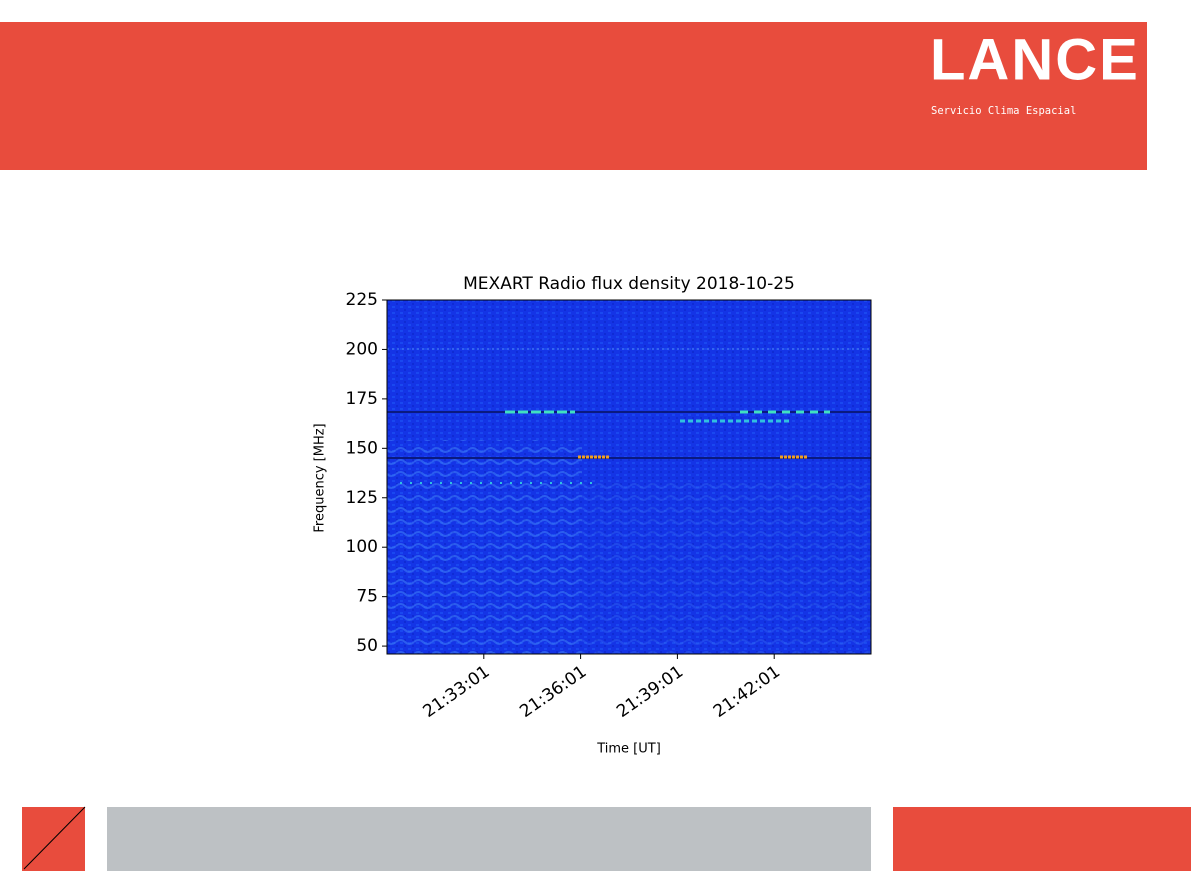 Image resolution: width=1191 pixels, height=893 pixels. Describe the element at coordinates (362, 448) in the screenshot. I see `y-tick-label: 150` at that location.